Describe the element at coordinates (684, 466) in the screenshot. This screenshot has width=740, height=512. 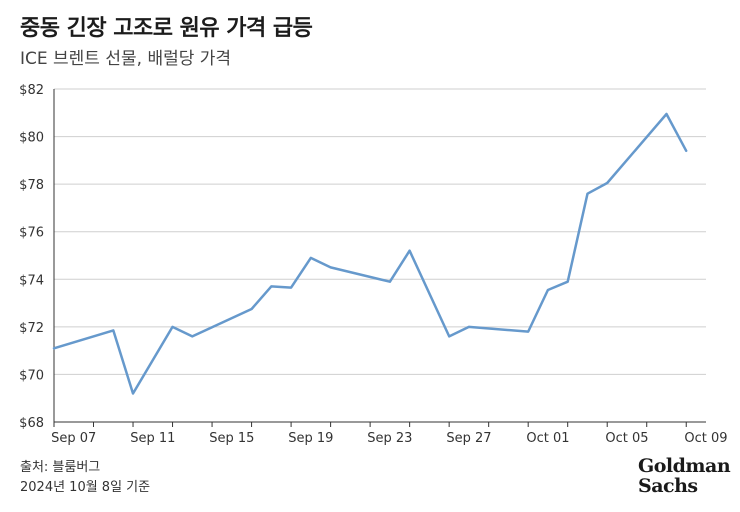
I see `logo-line-1: Goldman` at that location.